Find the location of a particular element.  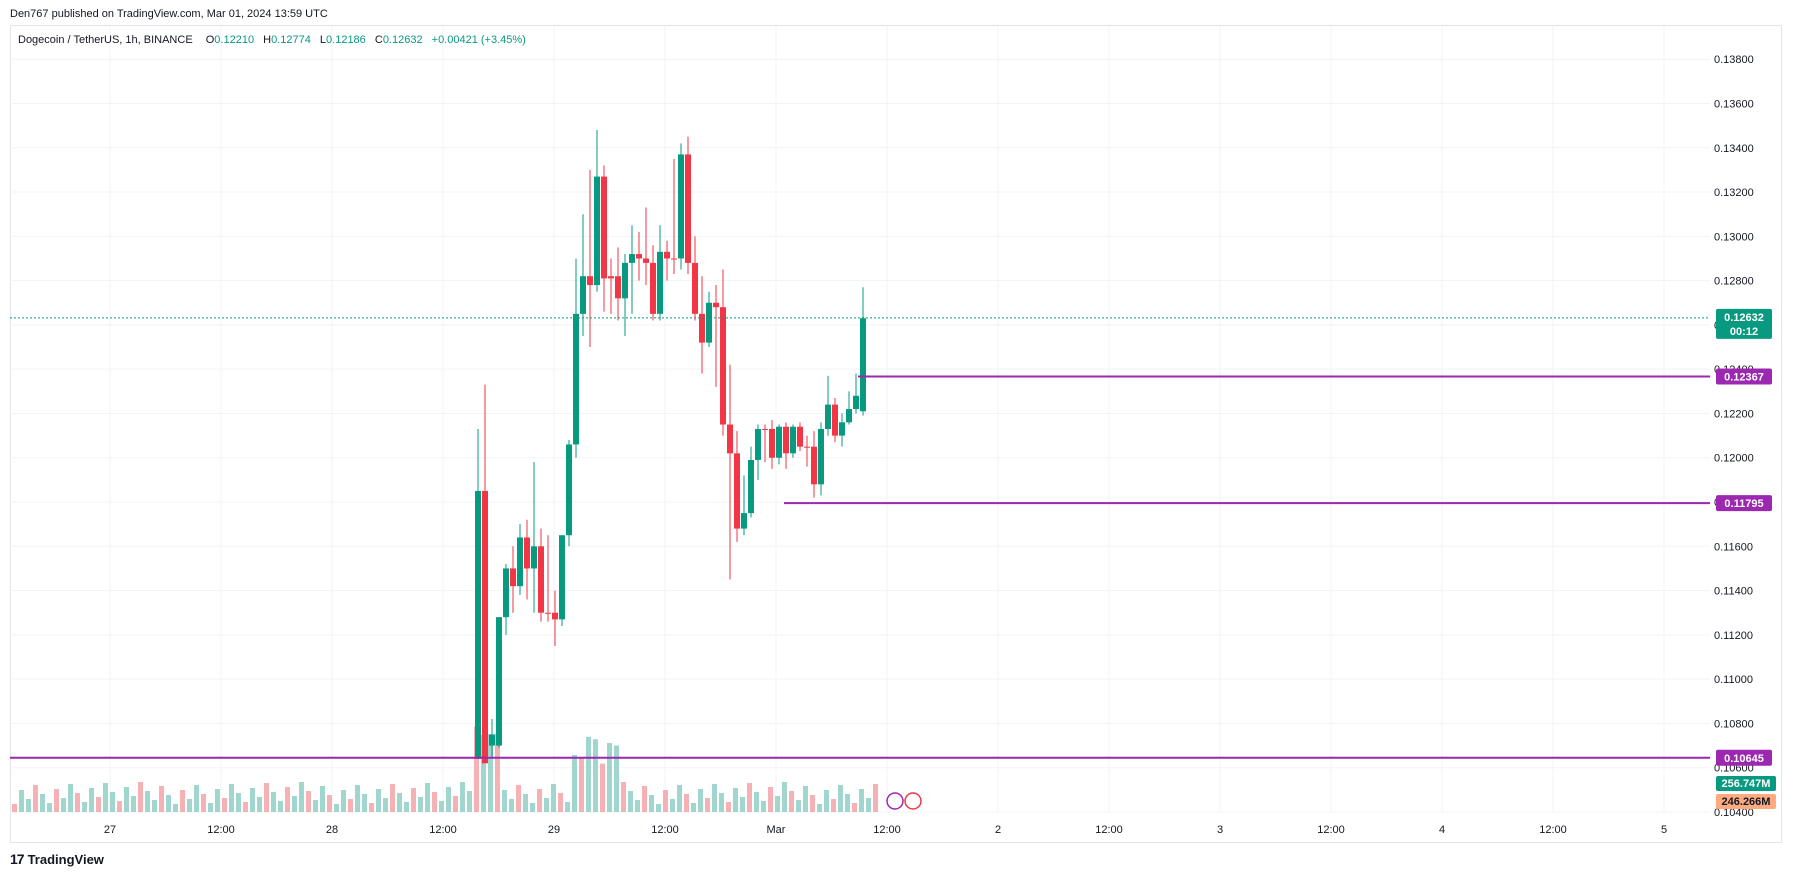

y-tick-label: 0.13400 is located at coordinates (1734, 149).